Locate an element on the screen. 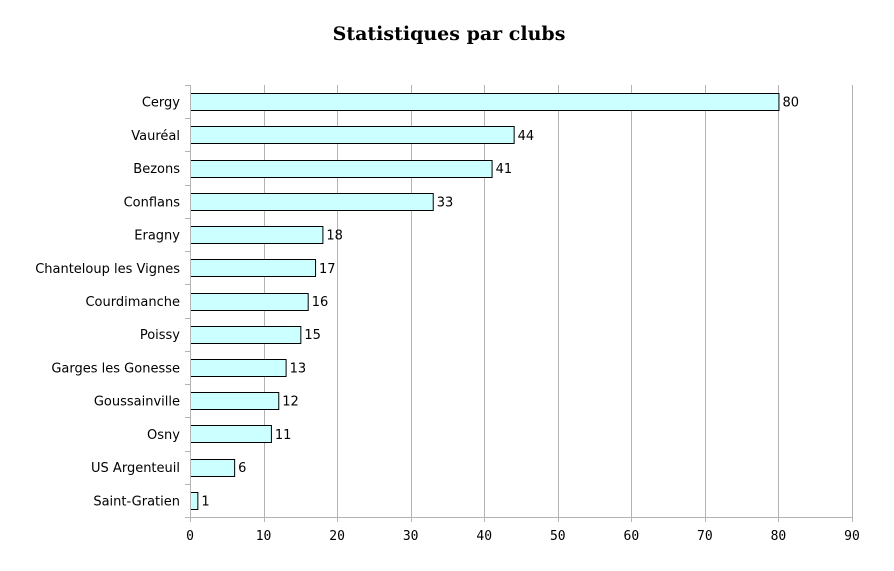  x-tick-label: 10 is located at coordinates (264, 536).